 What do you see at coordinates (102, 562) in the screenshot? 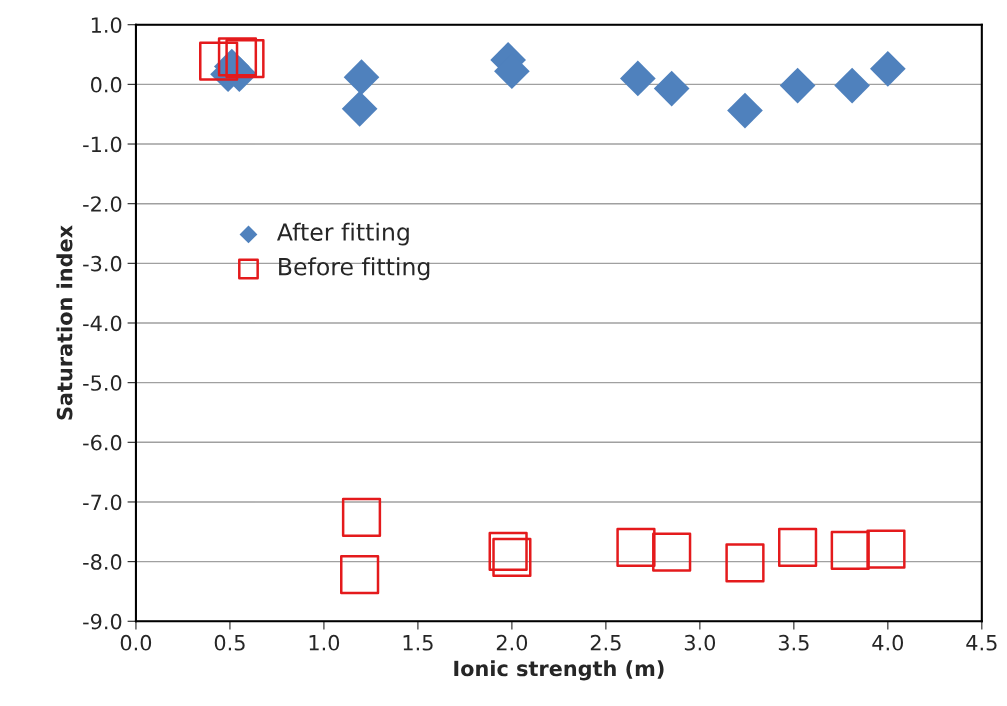
I see `y-tick-label: -8.0` at bounding box center [102, 562].